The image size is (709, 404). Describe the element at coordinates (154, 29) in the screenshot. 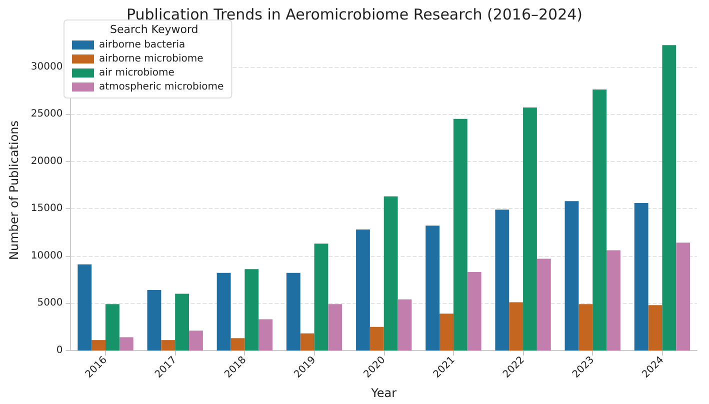

I see `legend-title: Search Keyword` at that location.